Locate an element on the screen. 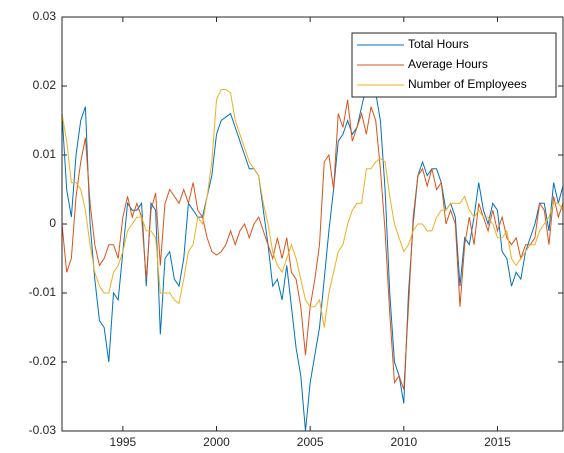 This screenshot has width=564, height=453. y-tick-label: -0.01 is located at coordinates (43, 292).